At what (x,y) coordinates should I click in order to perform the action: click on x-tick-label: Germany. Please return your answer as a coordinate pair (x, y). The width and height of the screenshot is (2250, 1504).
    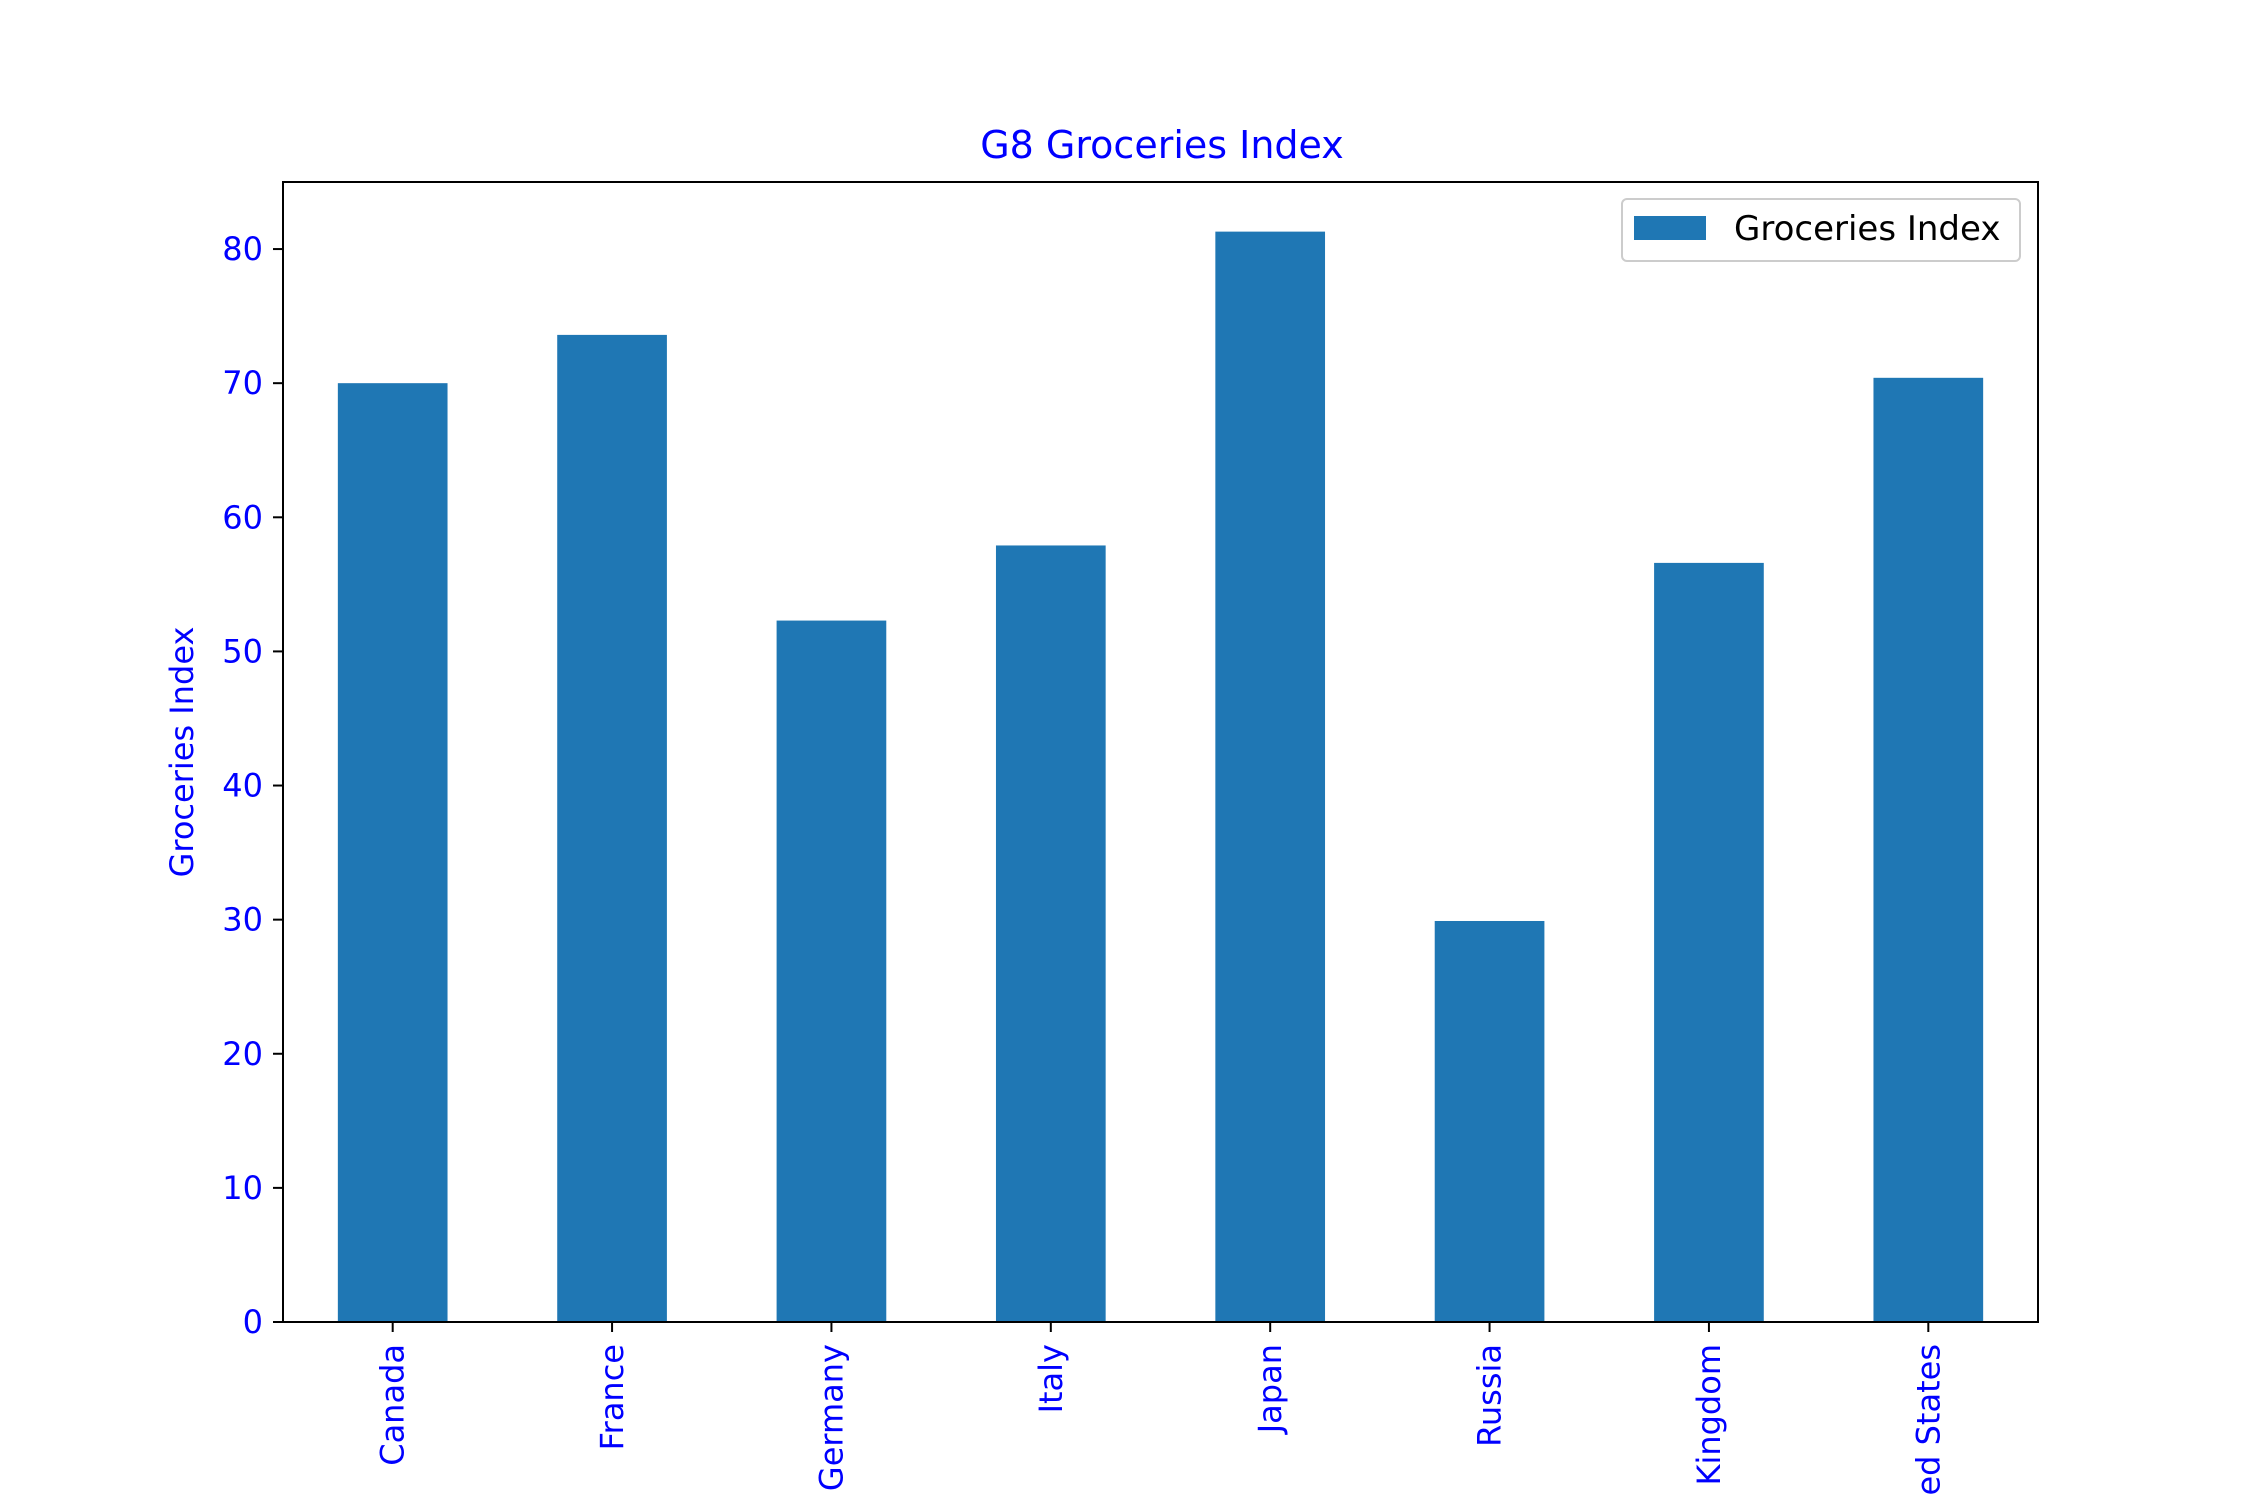
    Looking at the image, I should click on (831, 1417).